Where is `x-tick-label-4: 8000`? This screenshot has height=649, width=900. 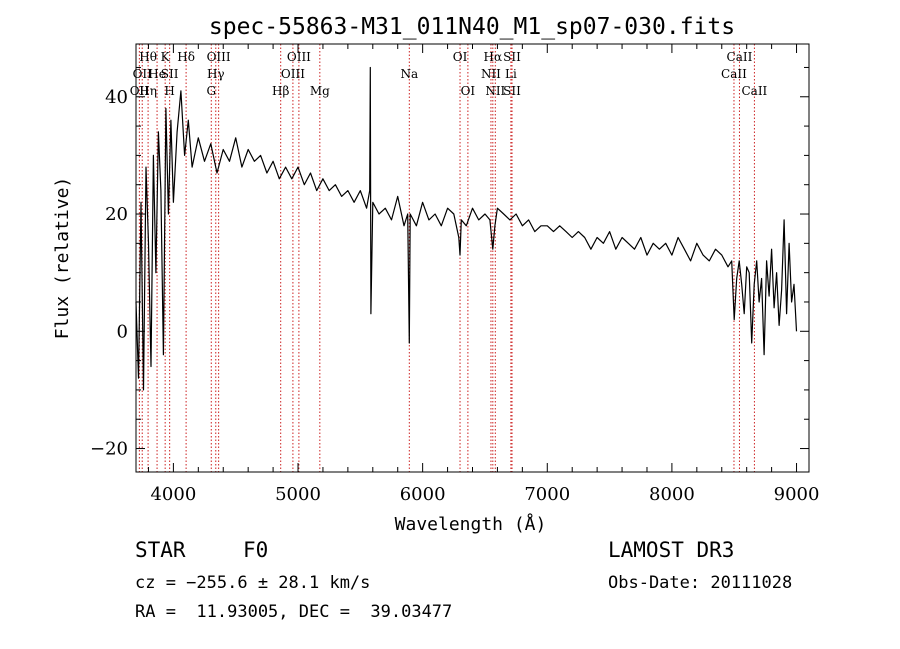
x-tick-label-4: 8000 is located at coordinates (672, 494).